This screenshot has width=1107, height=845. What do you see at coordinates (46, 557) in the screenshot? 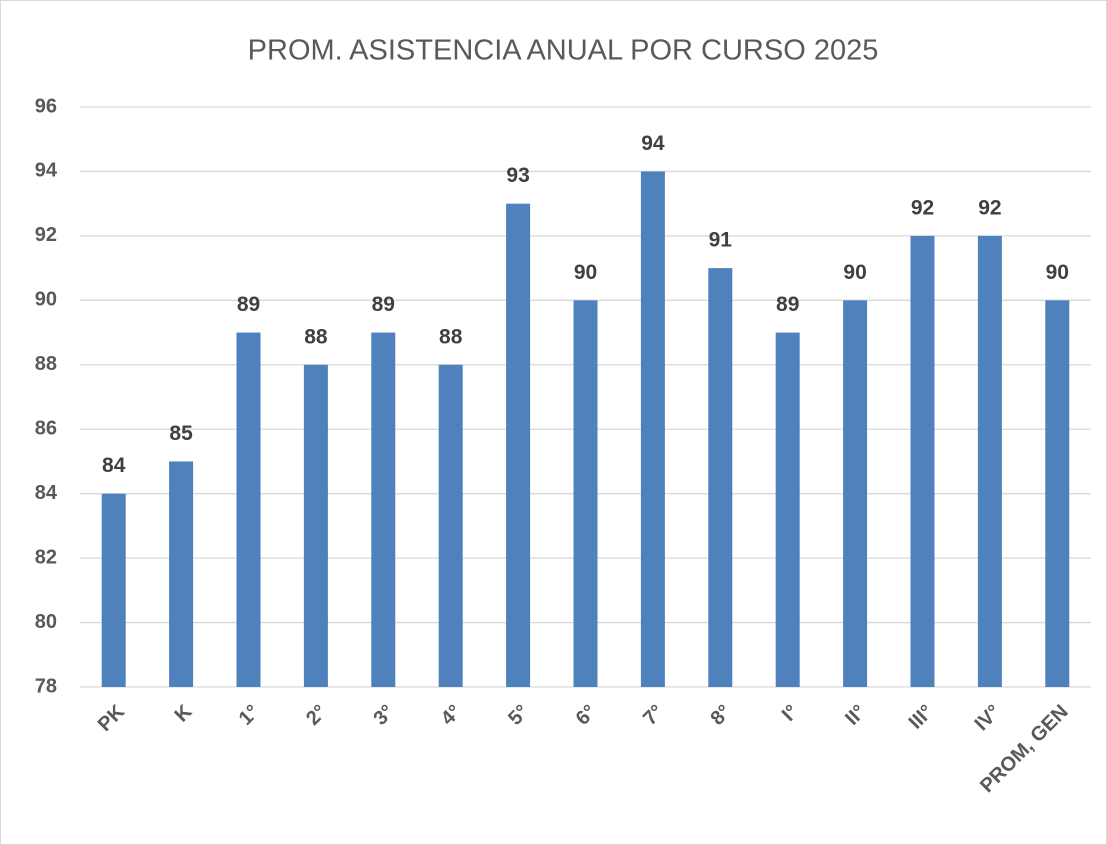
I see `y-tick-label: 82` at bounding box center [46, 557].